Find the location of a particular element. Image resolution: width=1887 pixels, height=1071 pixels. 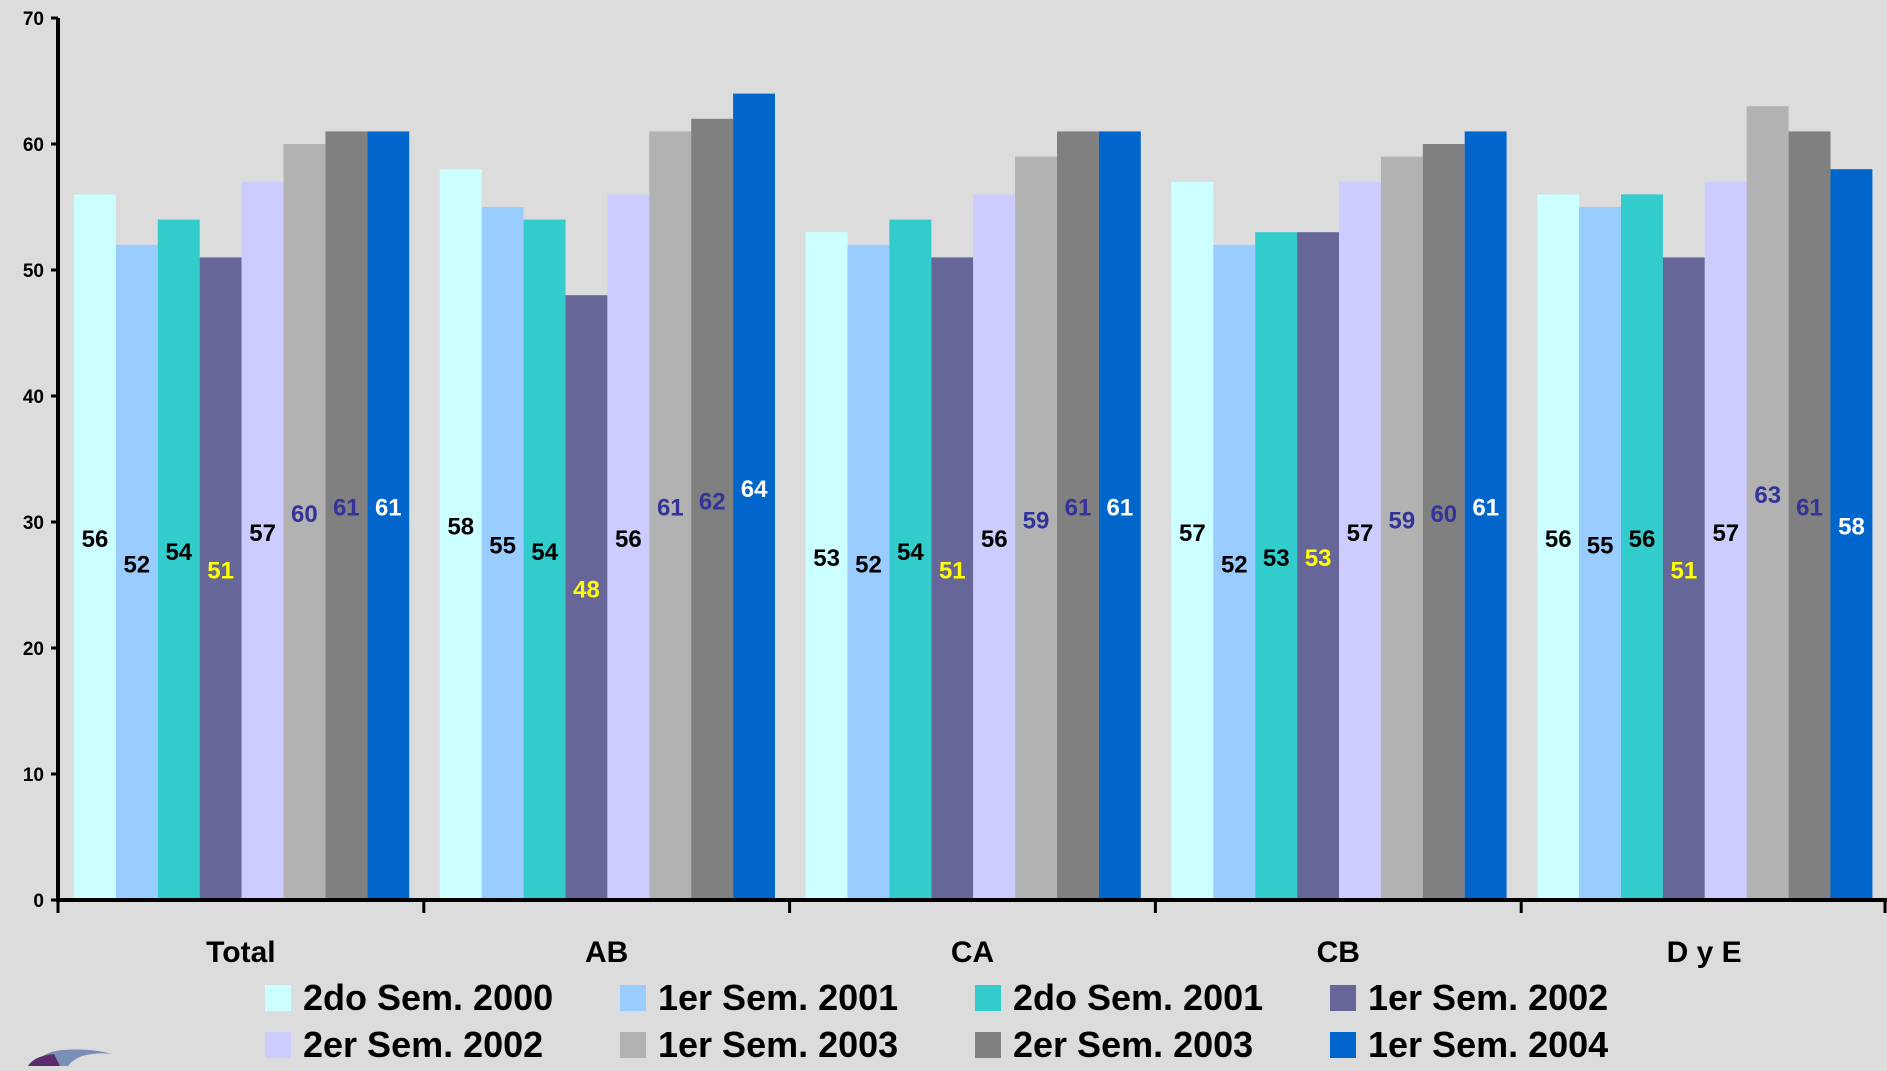

legend-item: 1er Sem. 2004 is located at coordinates (1480, 1044).